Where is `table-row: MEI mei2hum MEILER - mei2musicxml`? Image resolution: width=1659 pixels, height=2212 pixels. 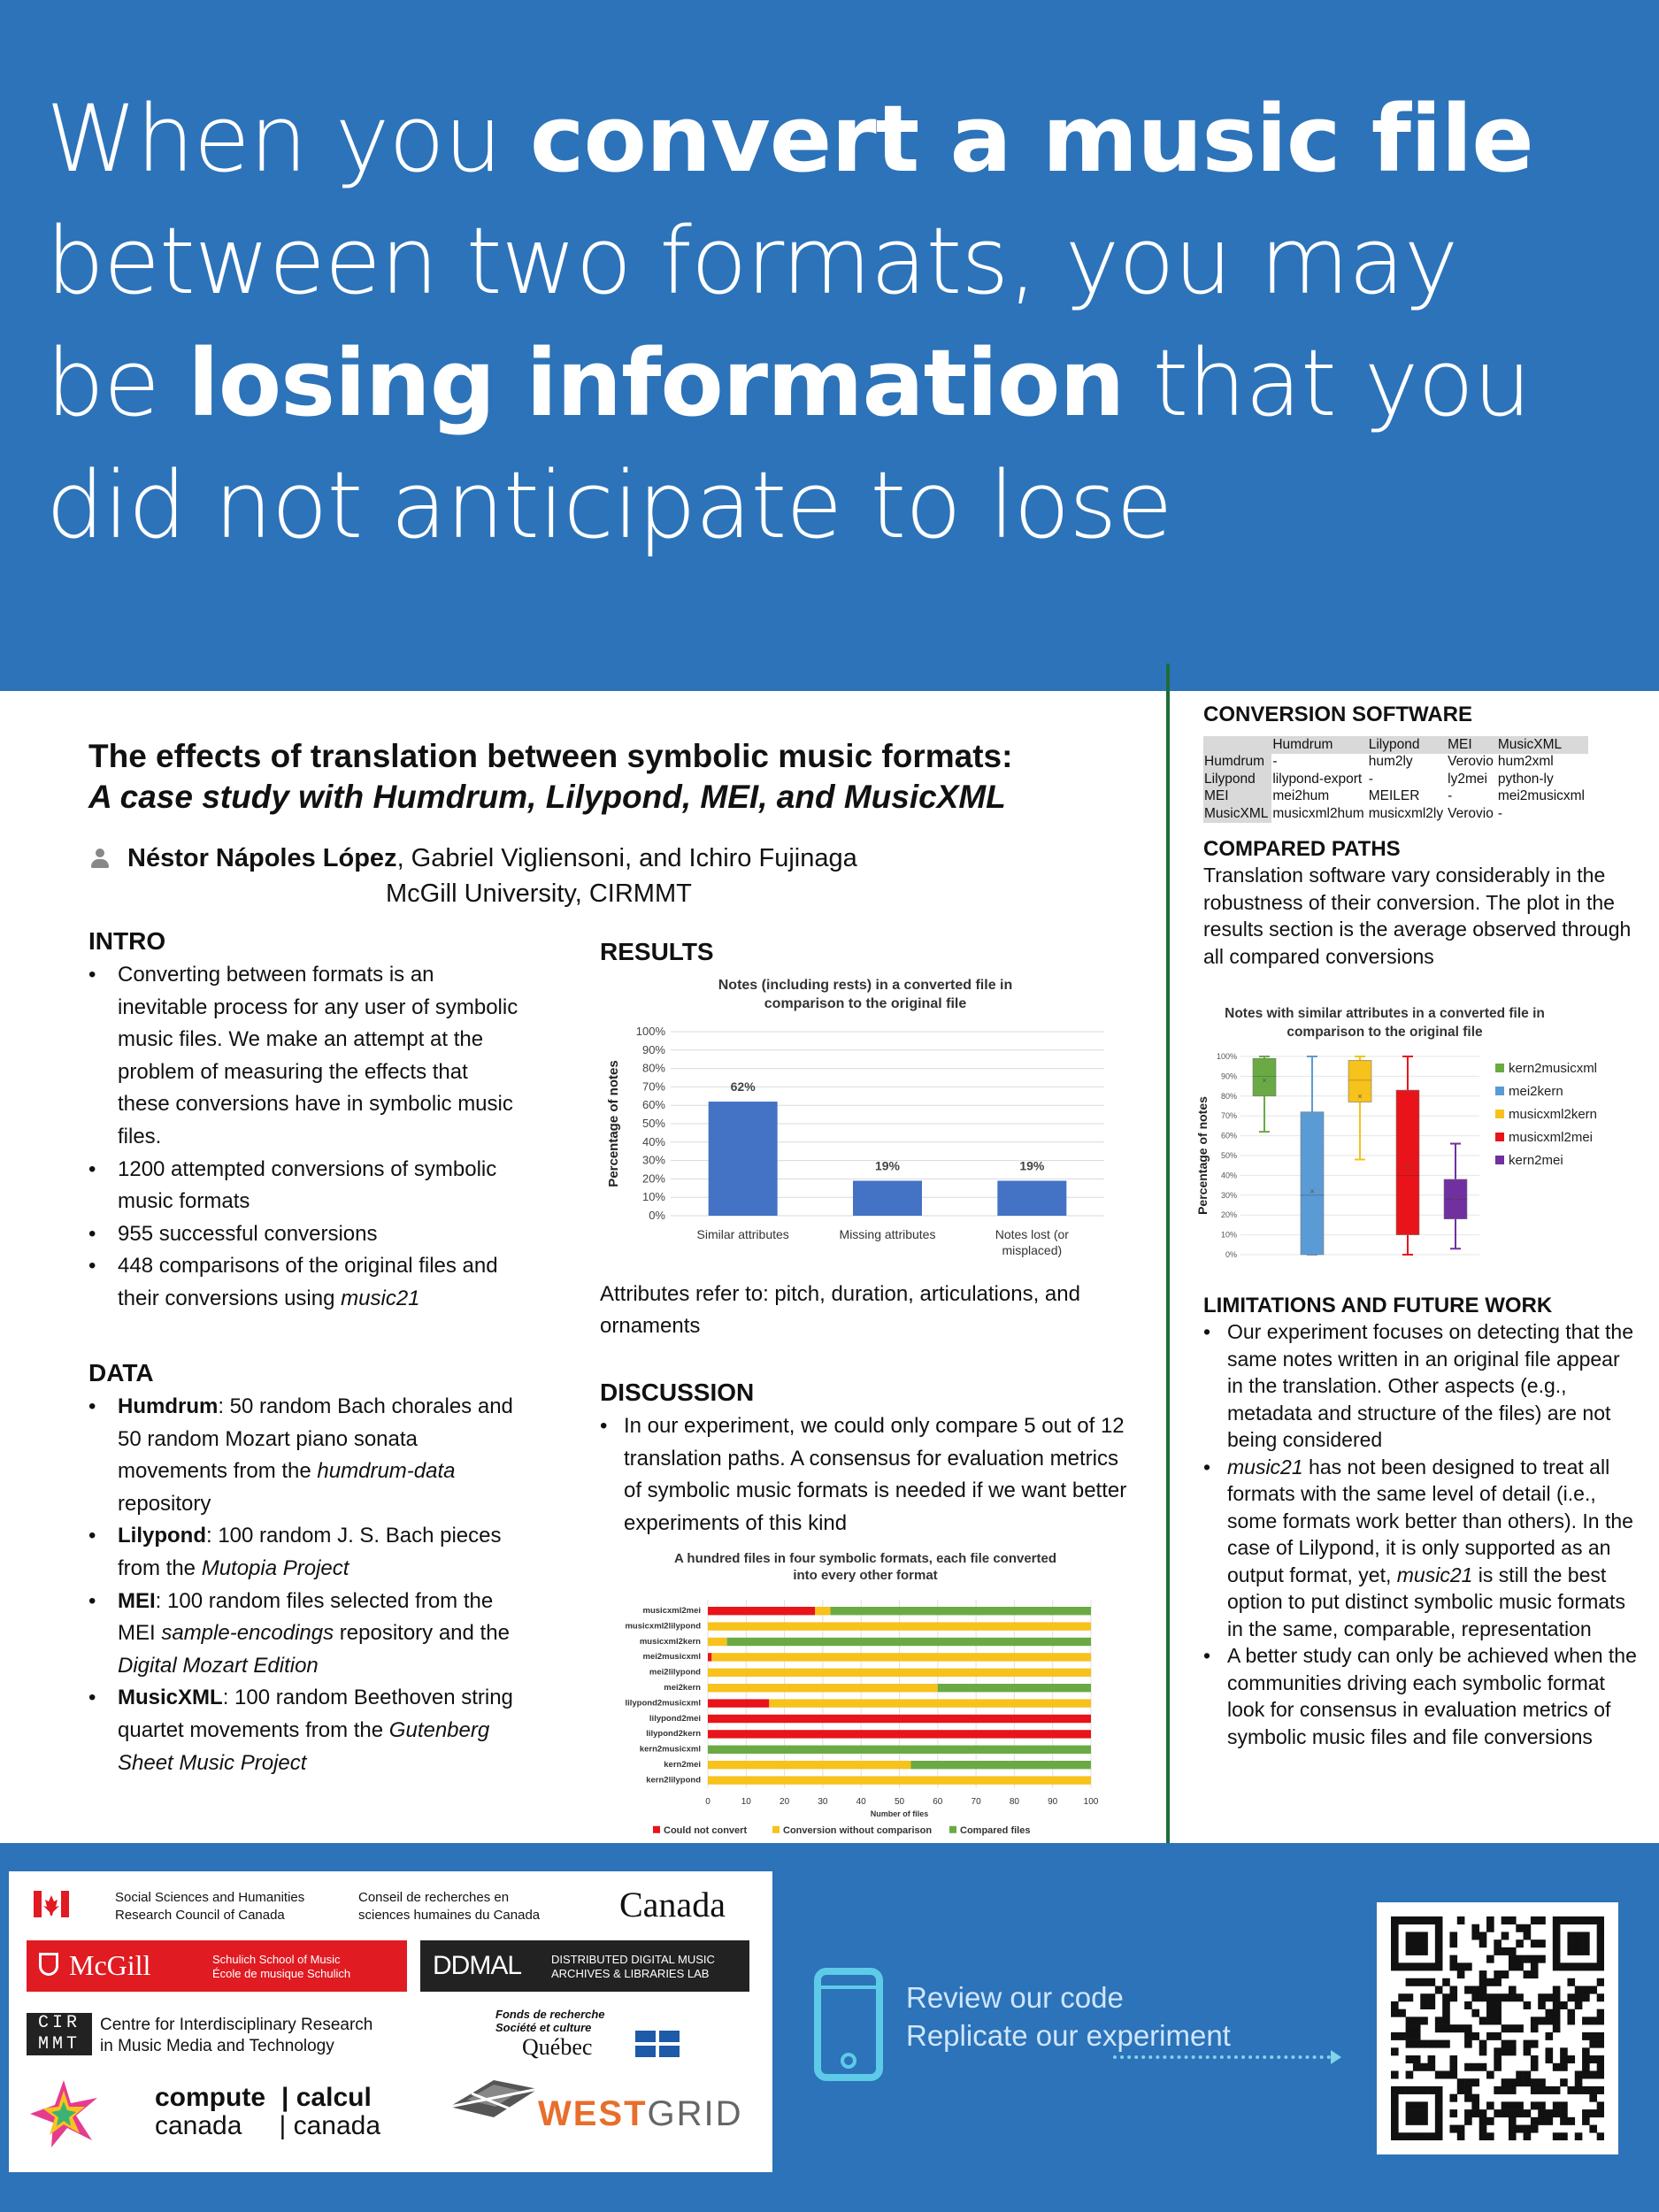 table-row: MEI mei2hum MEILER - mei2musicxml is located at coordinates (1396, 796).